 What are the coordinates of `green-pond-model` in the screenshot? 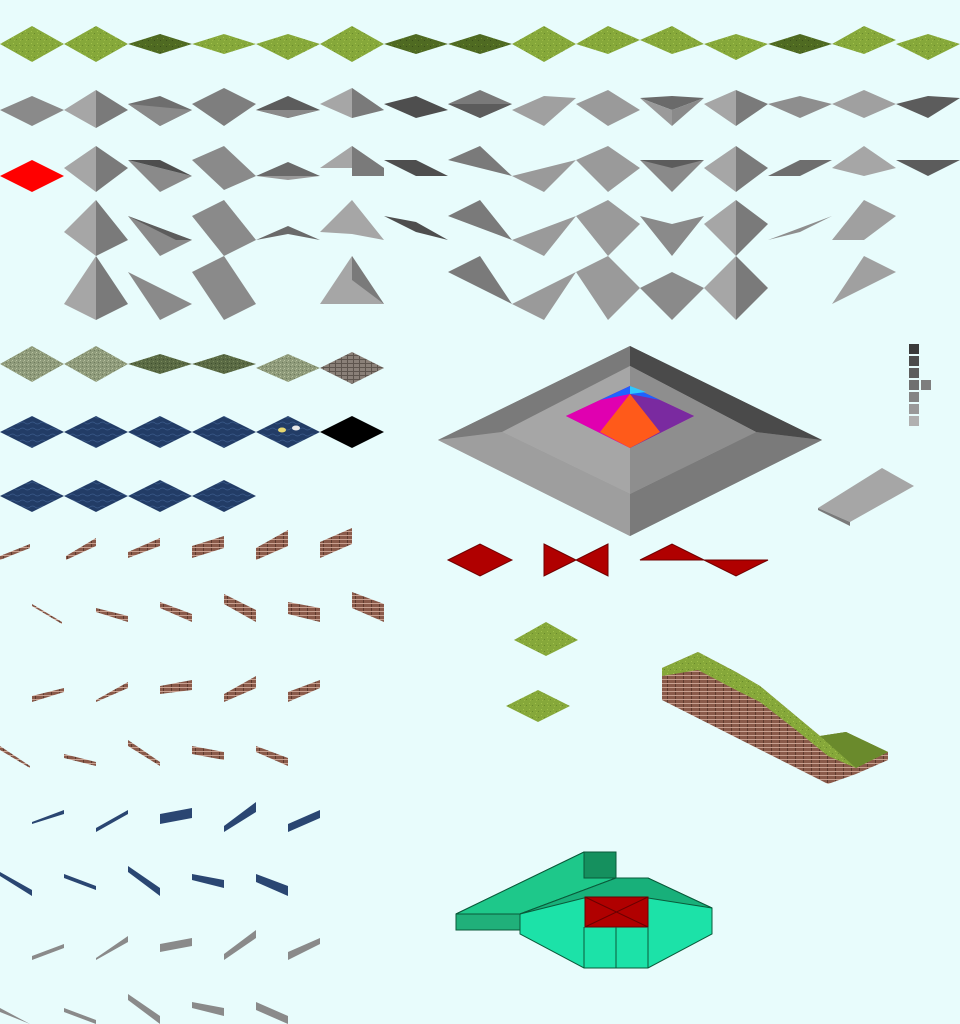 It's located at (584, 910).